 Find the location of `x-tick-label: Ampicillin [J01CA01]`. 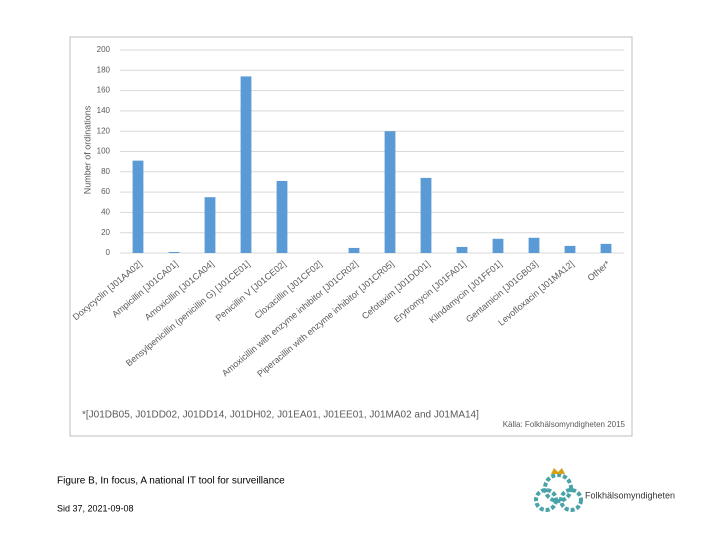

x-tick-label: Ampicillin [J01CA01] is located at coordinates (145, 289).